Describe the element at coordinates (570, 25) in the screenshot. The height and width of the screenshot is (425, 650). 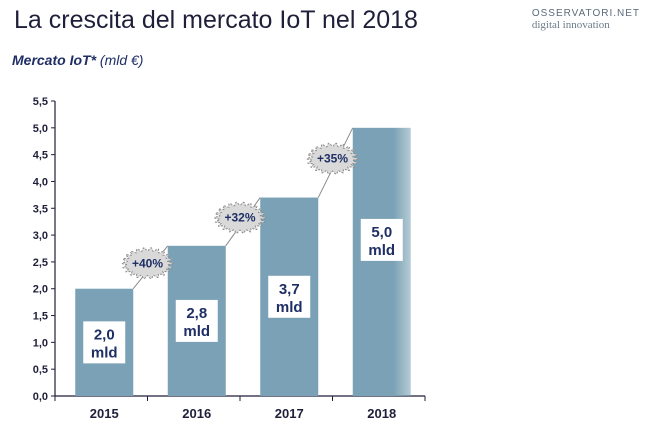
I see `logo-line-2: digital innovation` at that location.